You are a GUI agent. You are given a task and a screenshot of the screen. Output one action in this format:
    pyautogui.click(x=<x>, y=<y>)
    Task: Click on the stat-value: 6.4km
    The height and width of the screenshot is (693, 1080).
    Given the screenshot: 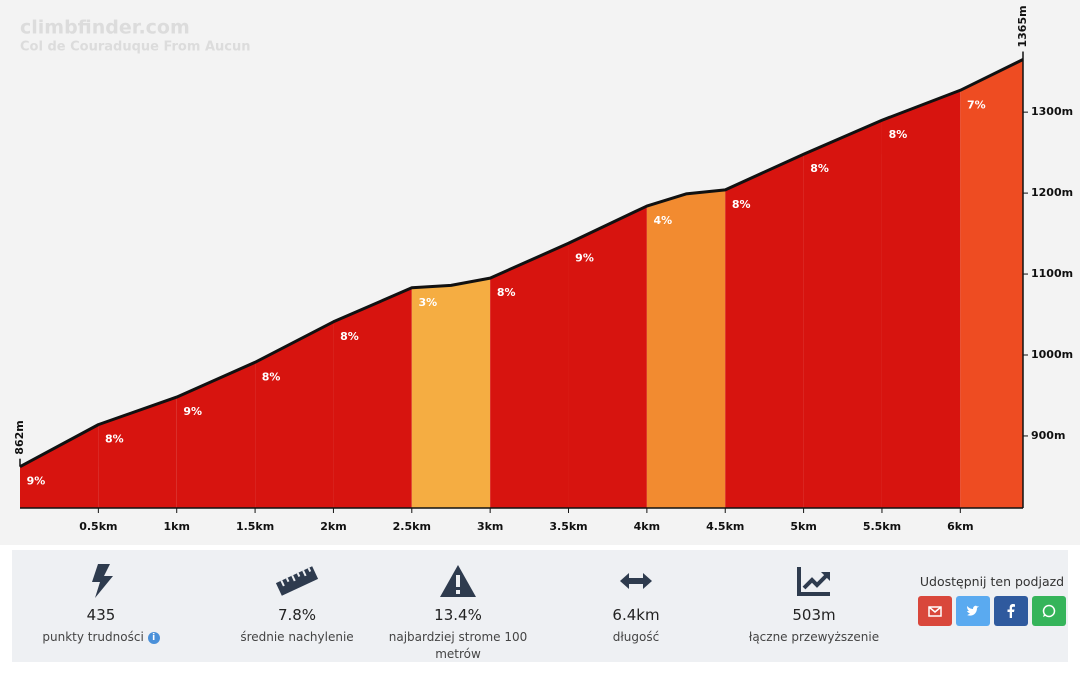 What is the action you would take?
    pyautogui.click(x=636, y=615)
    